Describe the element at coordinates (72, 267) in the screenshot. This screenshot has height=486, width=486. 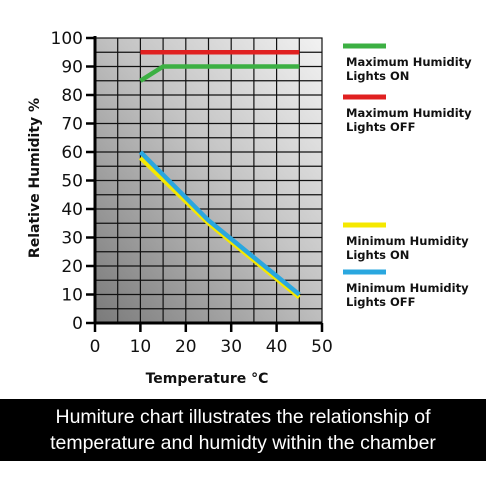
I see `y-tick-label: 20` at that location.